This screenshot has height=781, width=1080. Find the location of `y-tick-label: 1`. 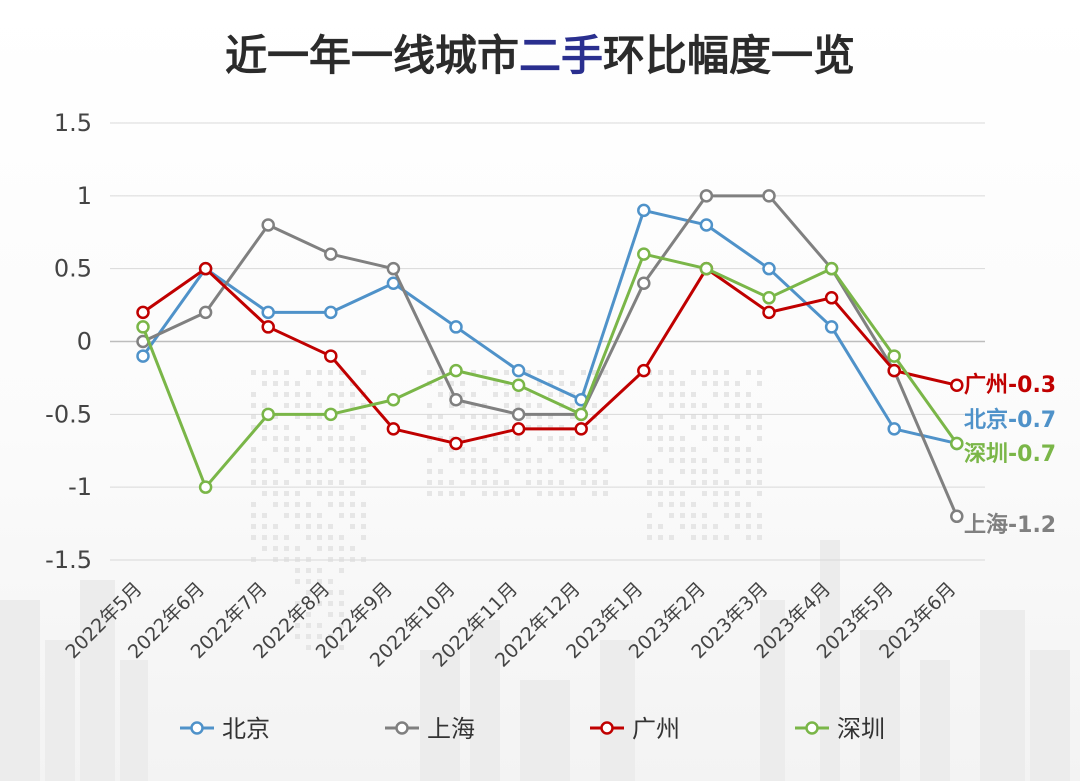

y-tick-label: 1 is located at coordinates (84, 196).